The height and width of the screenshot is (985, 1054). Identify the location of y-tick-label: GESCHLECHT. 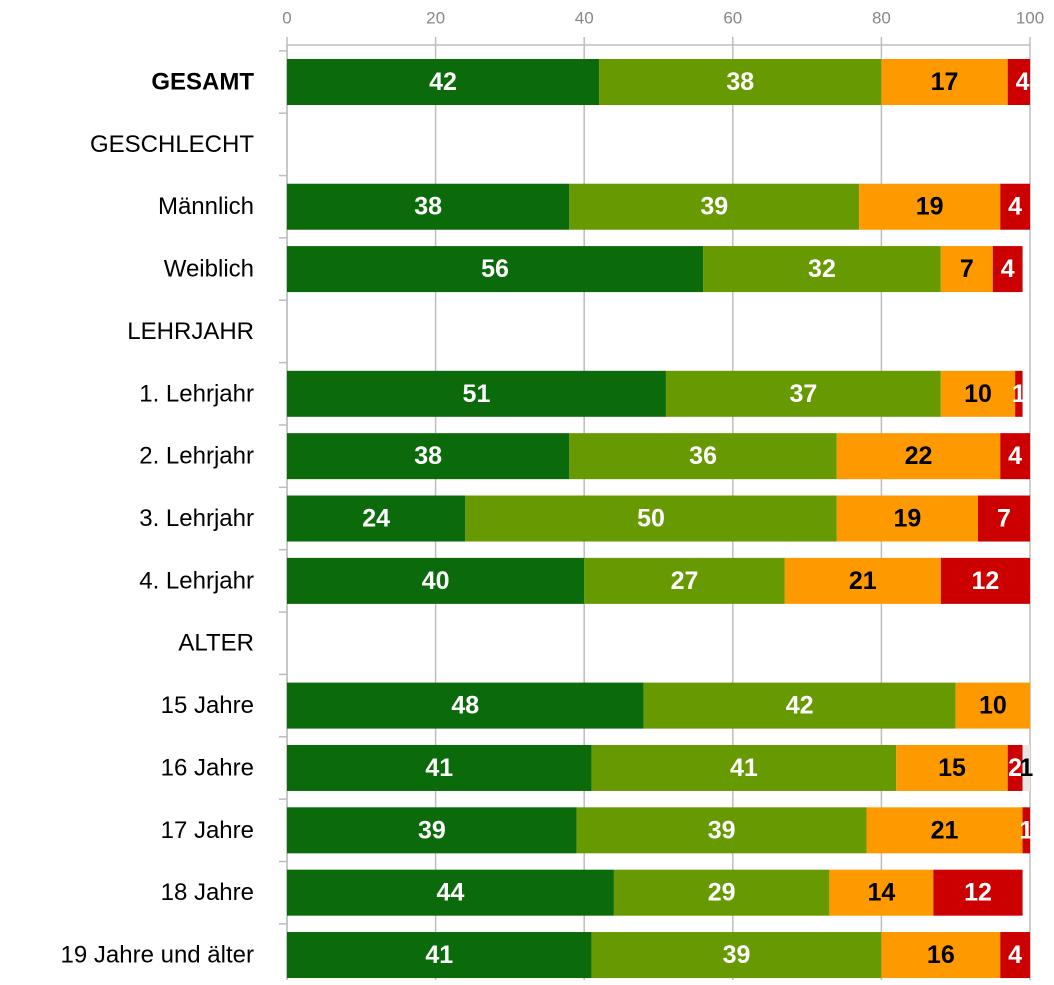
(172, 144).